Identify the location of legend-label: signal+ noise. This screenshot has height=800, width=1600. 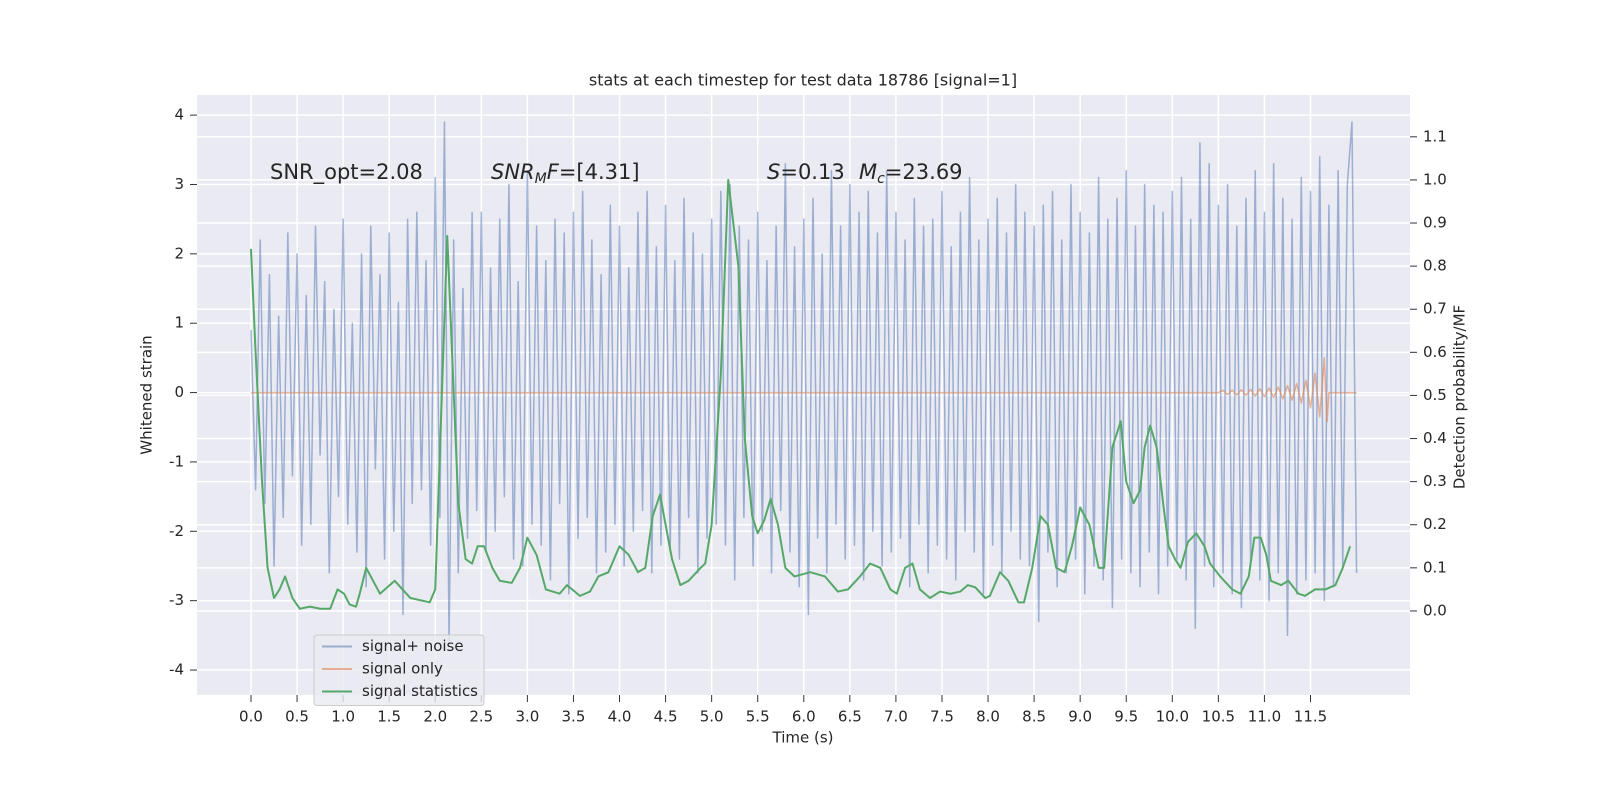
(413, 646).